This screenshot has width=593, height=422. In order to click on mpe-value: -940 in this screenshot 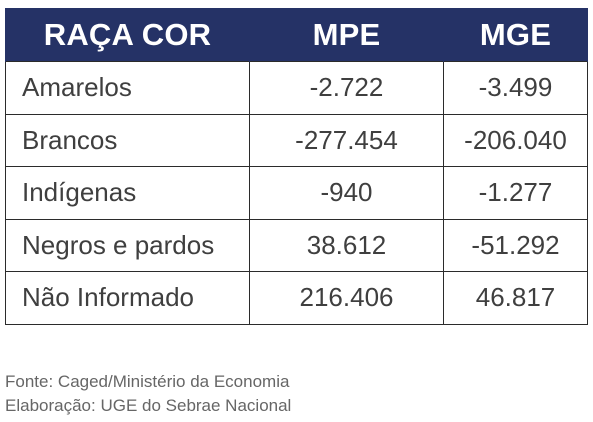, I will do `click(346, 193)`.